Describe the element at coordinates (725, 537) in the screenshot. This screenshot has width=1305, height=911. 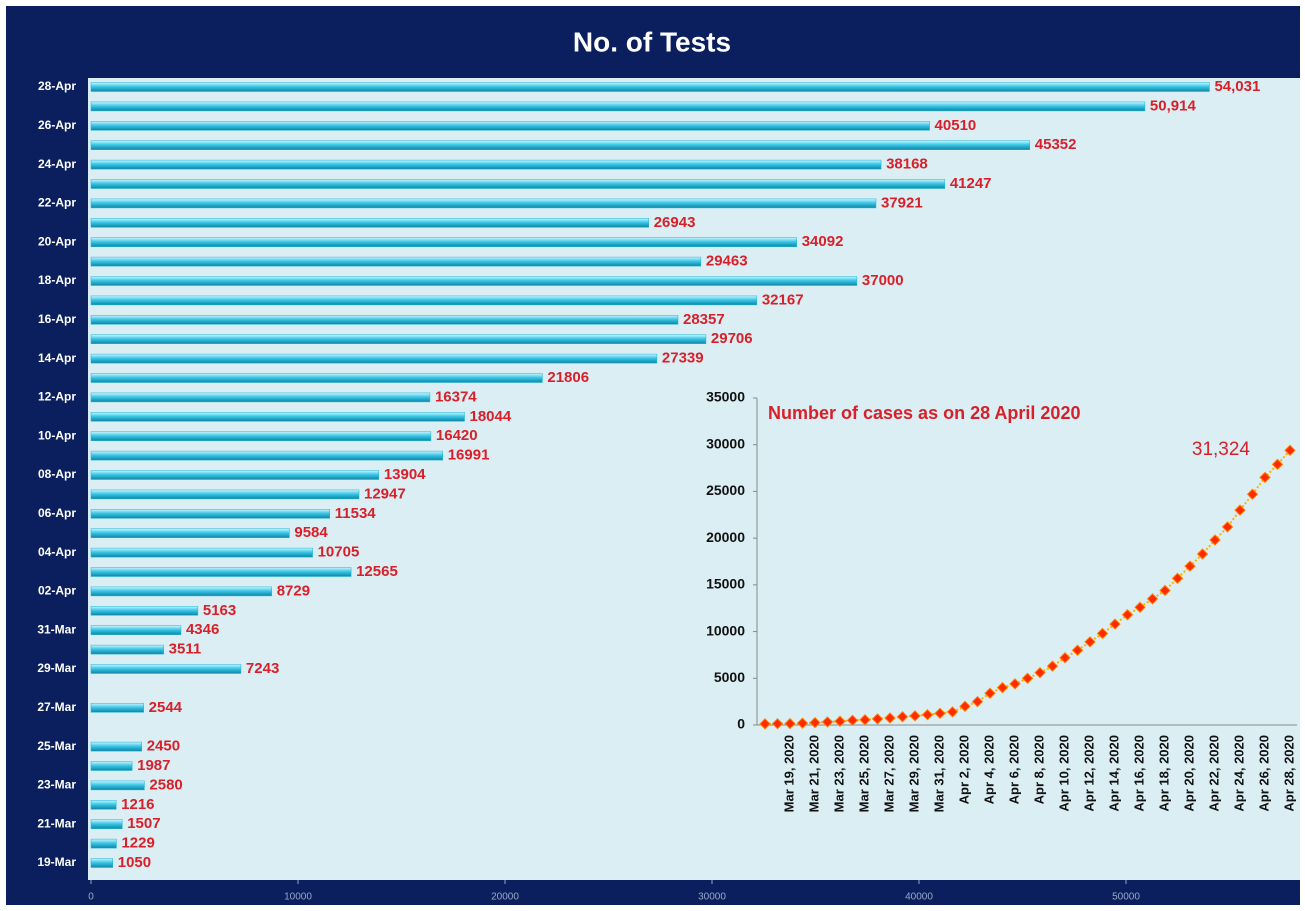
I see `y-tick-label: 20000` at that location.